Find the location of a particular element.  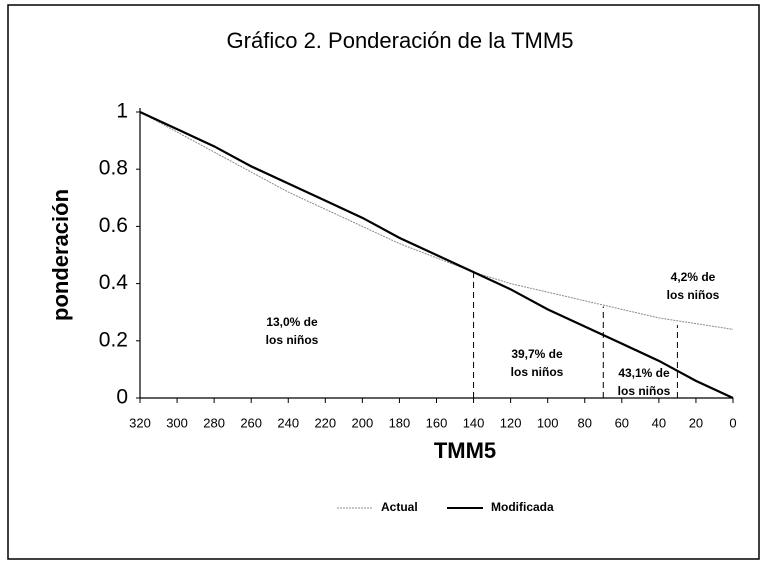

x-tick-label: 20 is located at coordinates (696, 422).